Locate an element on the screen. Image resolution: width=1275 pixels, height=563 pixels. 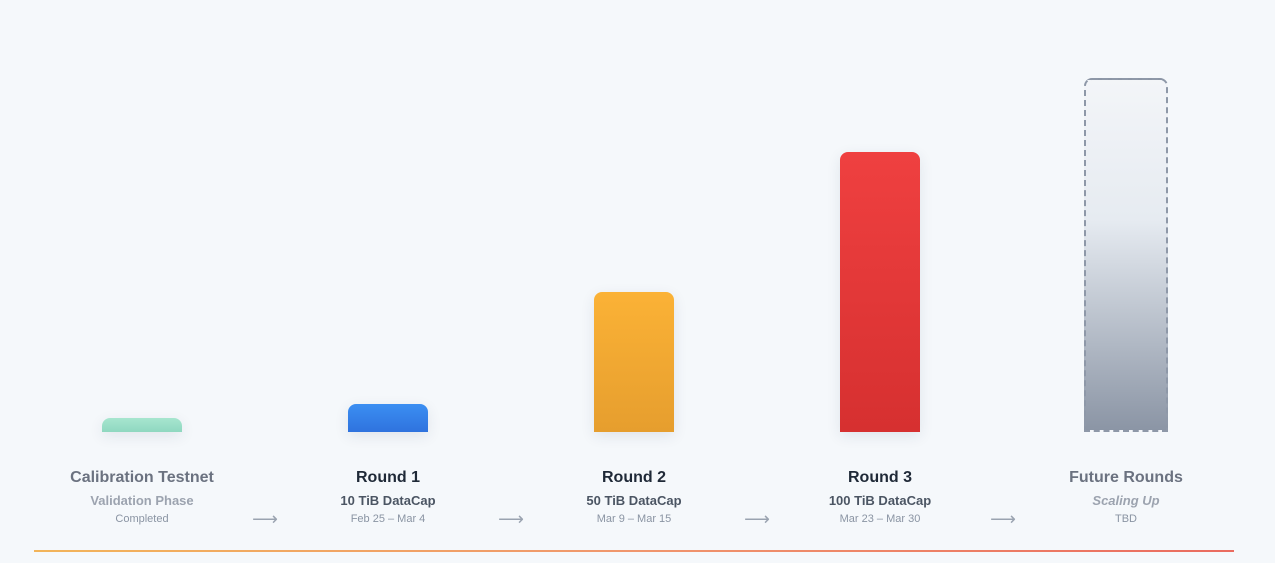
category-label-group: Round 1 10 TiB DataCap Feb 25 – Mar 4 is located at coordinates (388, 497).